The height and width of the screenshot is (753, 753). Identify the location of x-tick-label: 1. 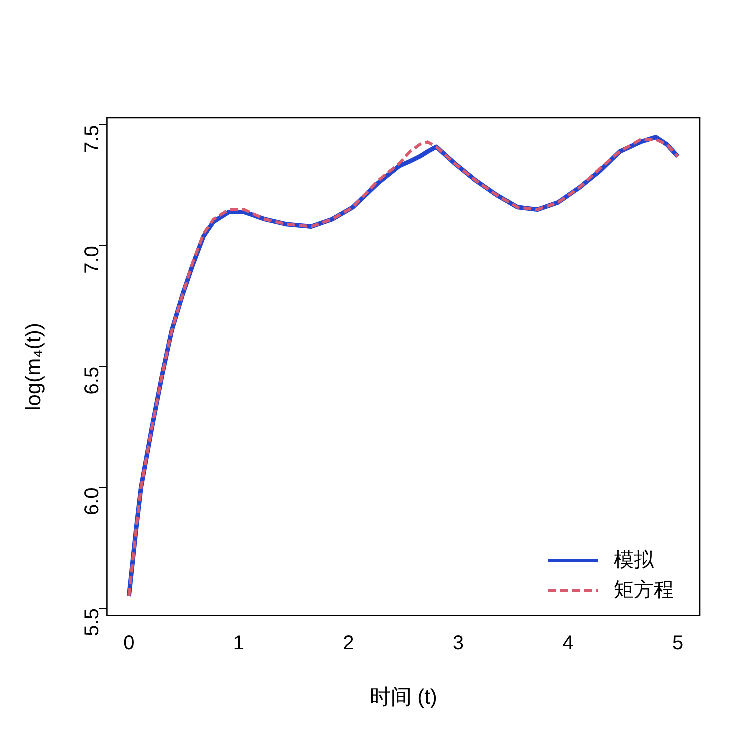
(238, 643).